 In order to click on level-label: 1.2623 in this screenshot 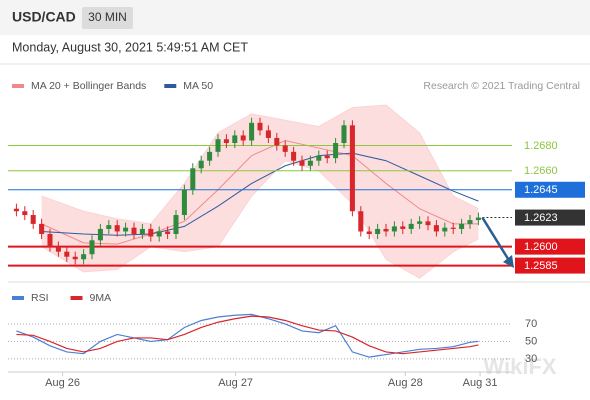, I will do `click(541, 218)`.